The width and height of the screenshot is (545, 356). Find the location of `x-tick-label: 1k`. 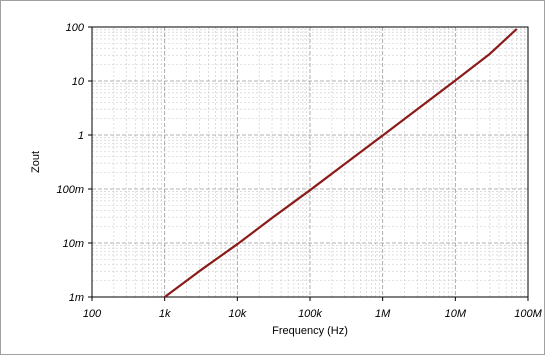

x-tick-label: 1k is located at coordinates (165, 314).